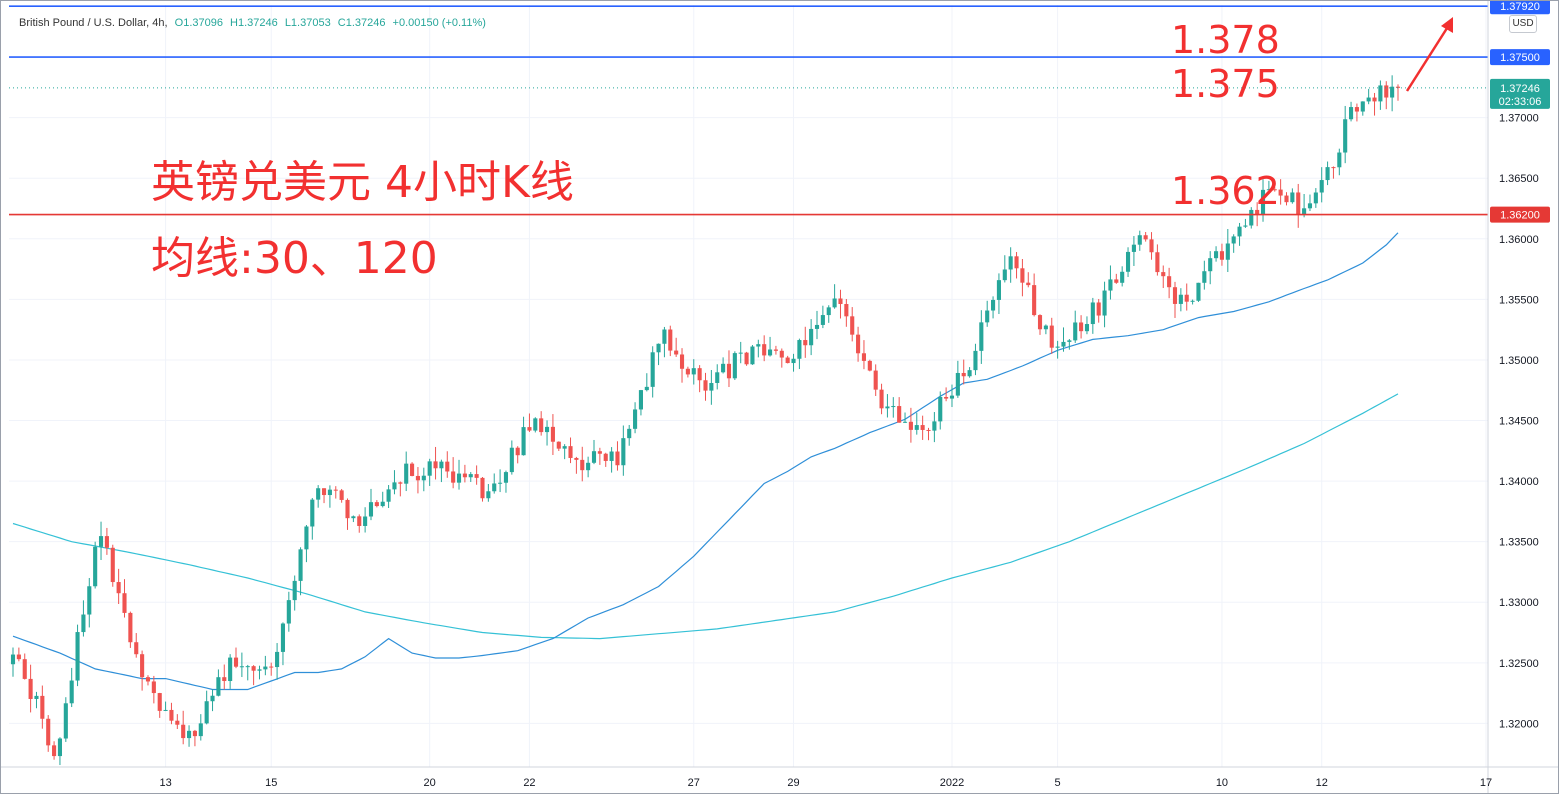 This screenshot has height=794, width=1559. Describe the element at coordinates (1520, 57) in the screenshot. I see `level-price-tag` at that location.